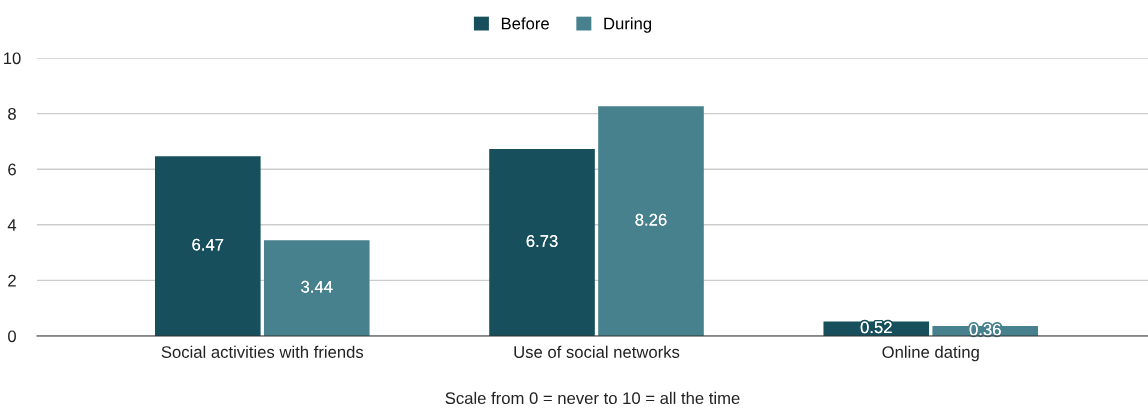 This screenshot has height=409, width=1148. I want to click on y-tick-label: 10, so click(12, 58).